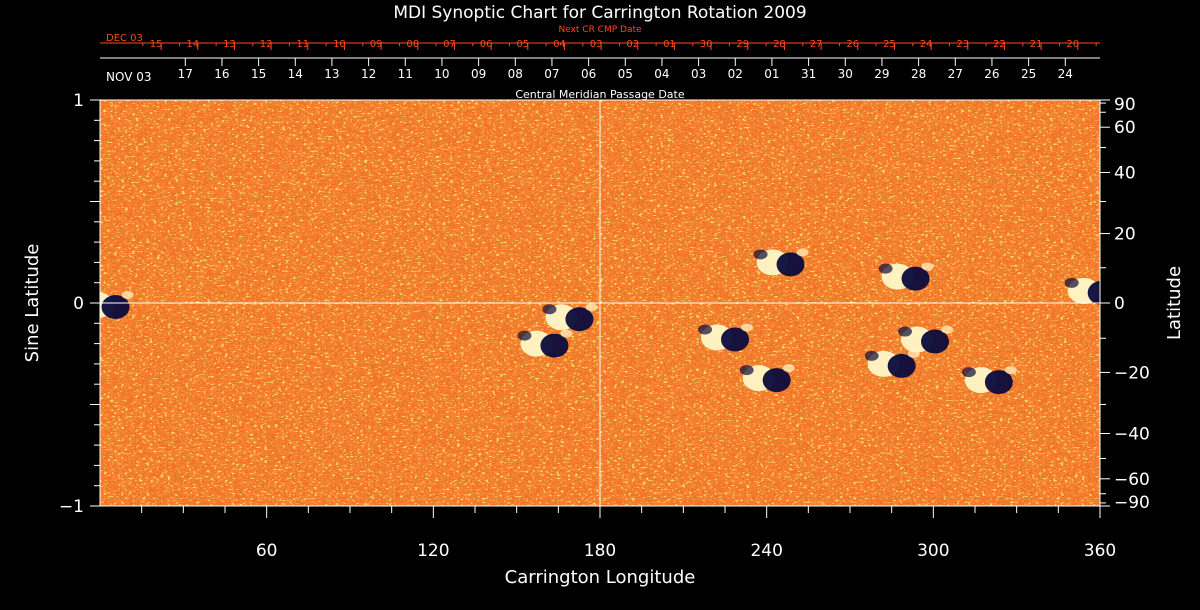 The width and height of the screenshot is (1200, 610). I want to click on y-right-axis-label: Latitude, so click(1174, 303).